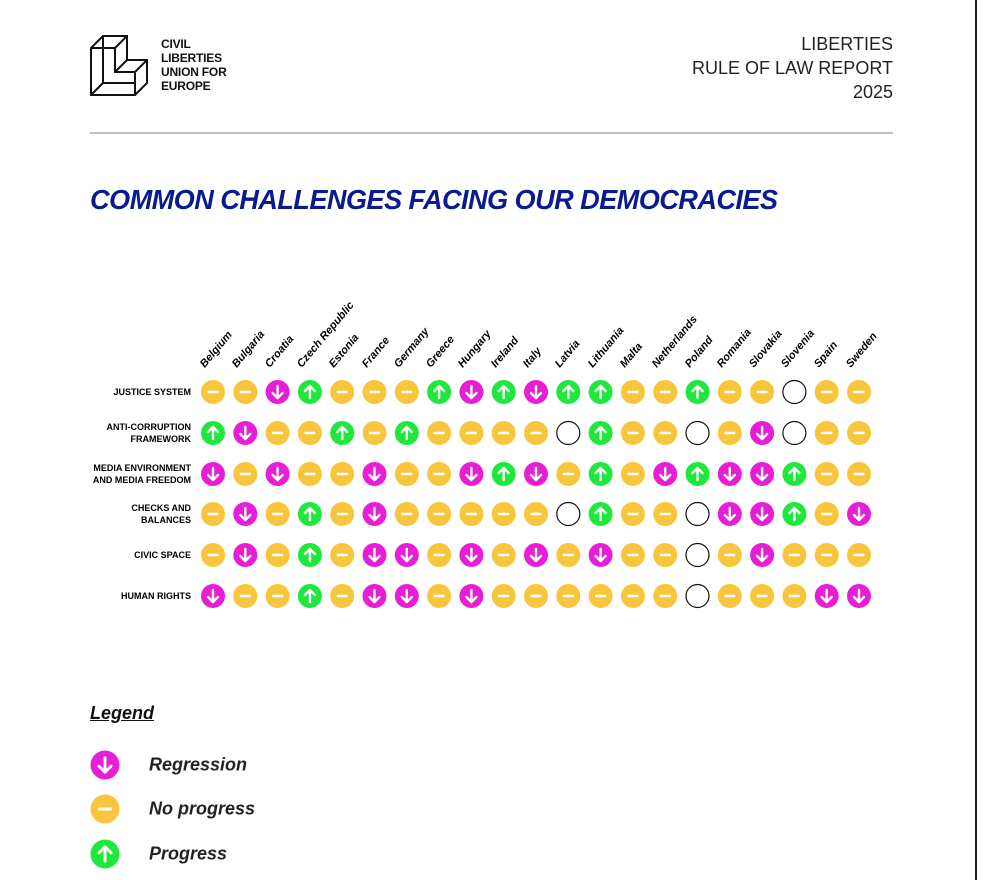  What do you see at coordinates (434, 199) in the screenshot?
I see `page-title: COMMON CHALLENGES FACING OUR DEMOCRACIES` at bounding box center [434, 199].